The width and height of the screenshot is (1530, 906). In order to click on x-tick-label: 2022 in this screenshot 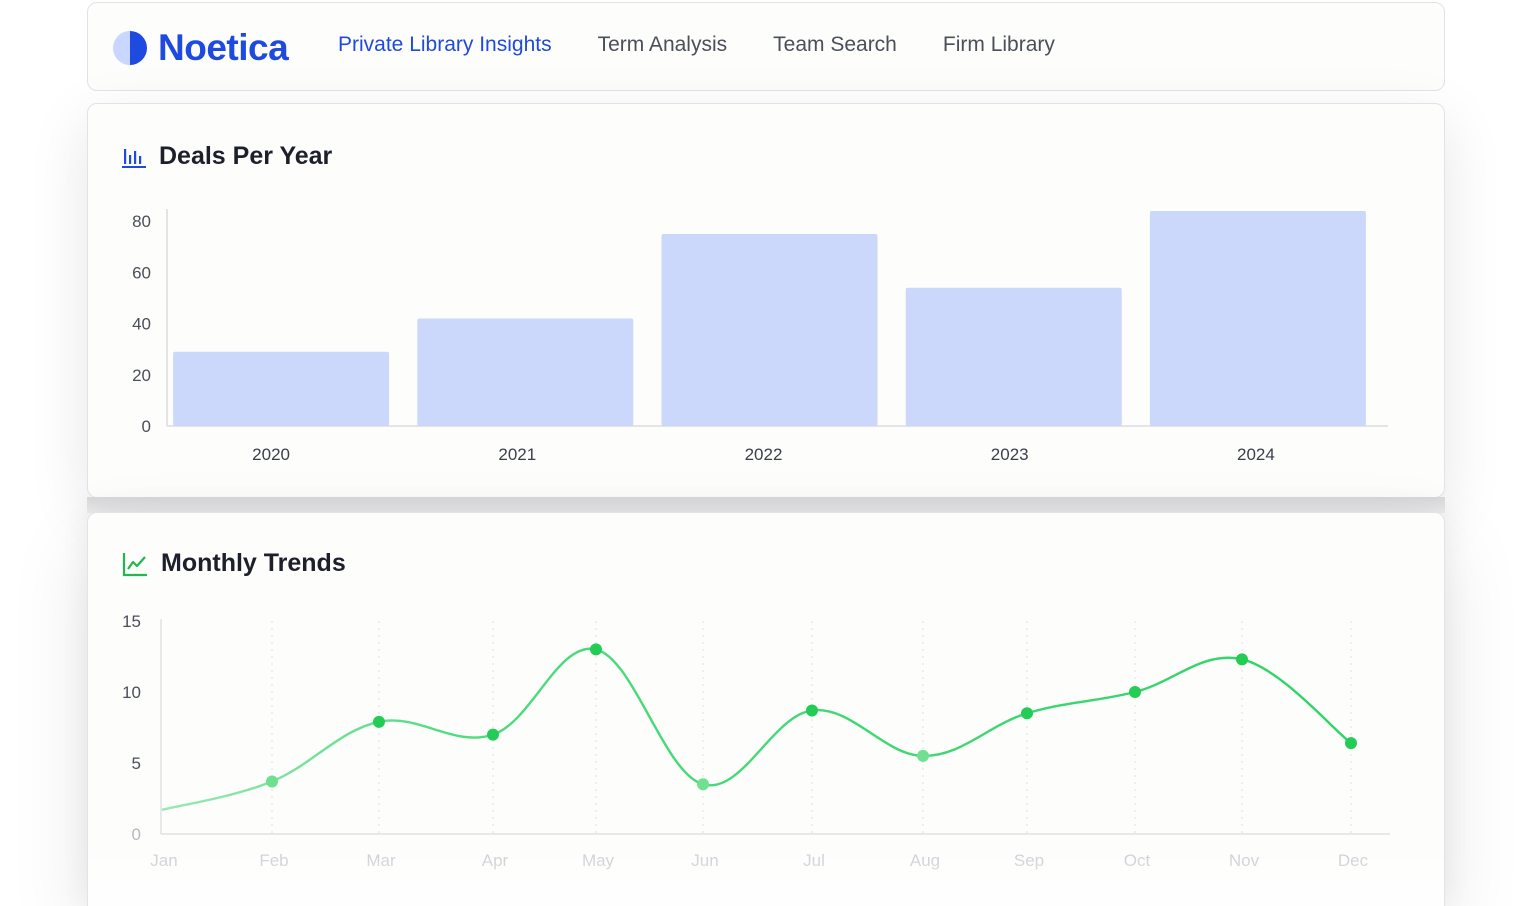, I will do `click(764, 454)`.